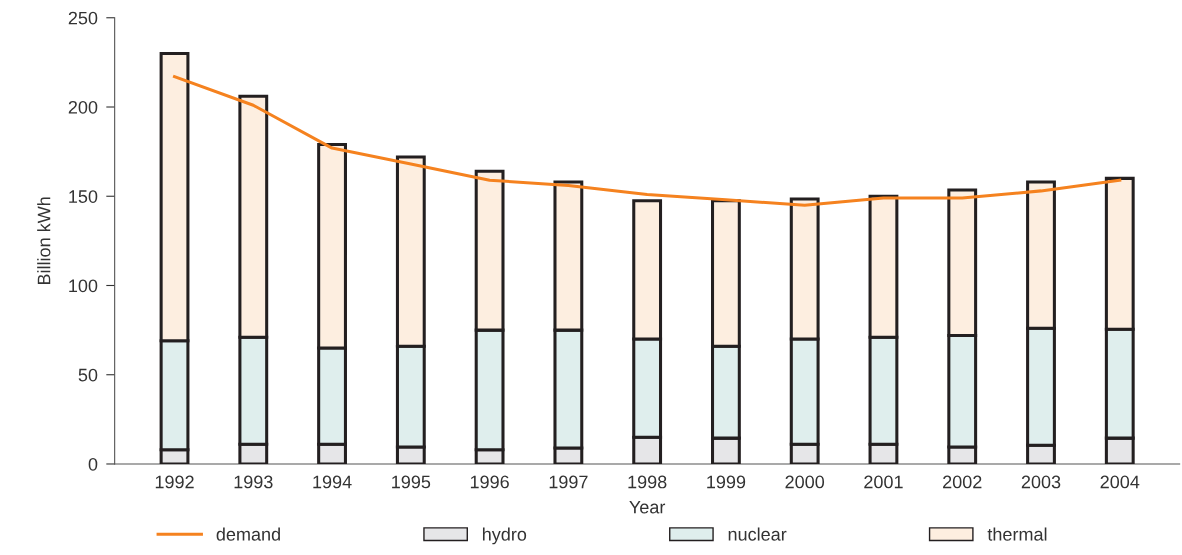  What do you see at coordinates (883, 482) in the screenshot?
I see `x-tick-label: 2001` at bounding box center [883, 482].